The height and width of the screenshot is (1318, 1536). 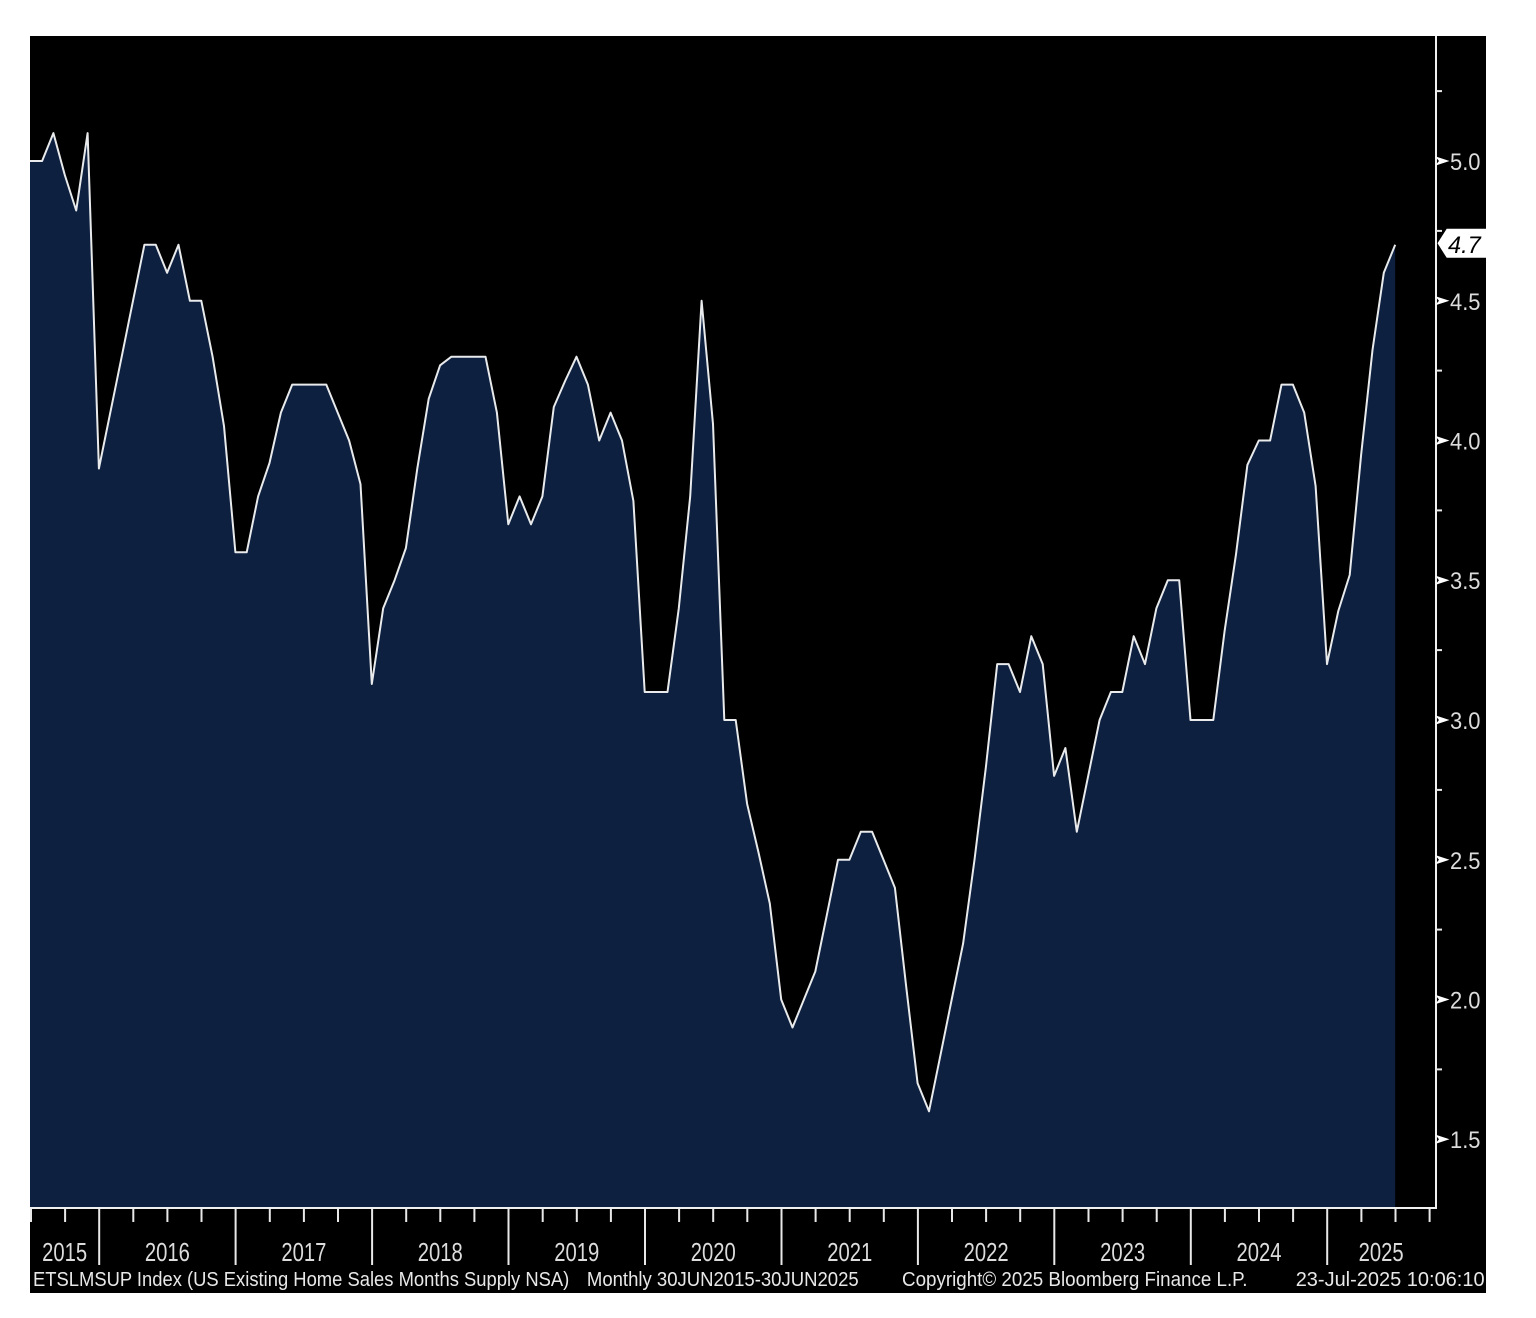 I want to click on svg-text: 2020, so click(x=713, y=1252).